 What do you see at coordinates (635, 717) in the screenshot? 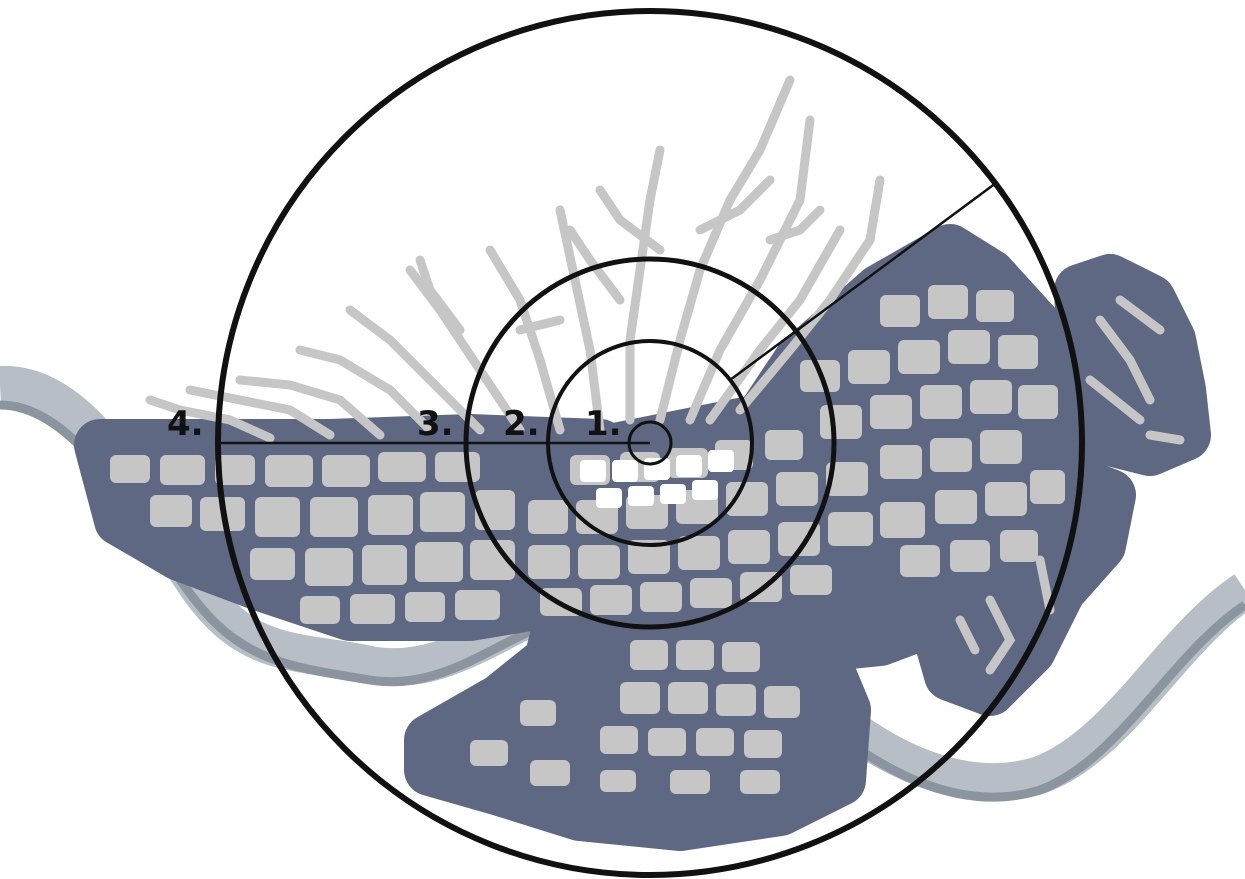
I see `blocks-south` at bounding box center [635, 717].